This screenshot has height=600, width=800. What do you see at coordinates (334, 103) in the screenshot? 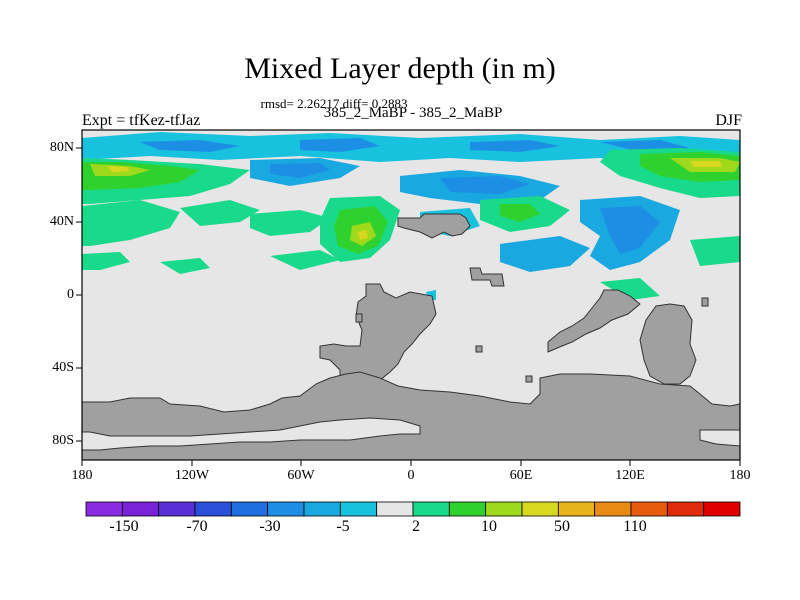
I see `stats-line: rmsd= 2.26217 diff= 0.2883` at bounding box center [334, 103].